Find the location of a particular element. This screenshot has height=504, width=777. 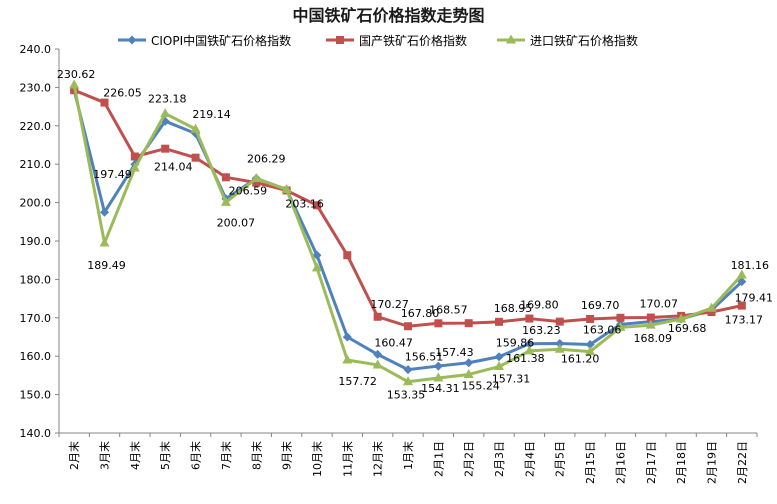

x-tick-label: 2月19日 is located at coordinates (711, 462).